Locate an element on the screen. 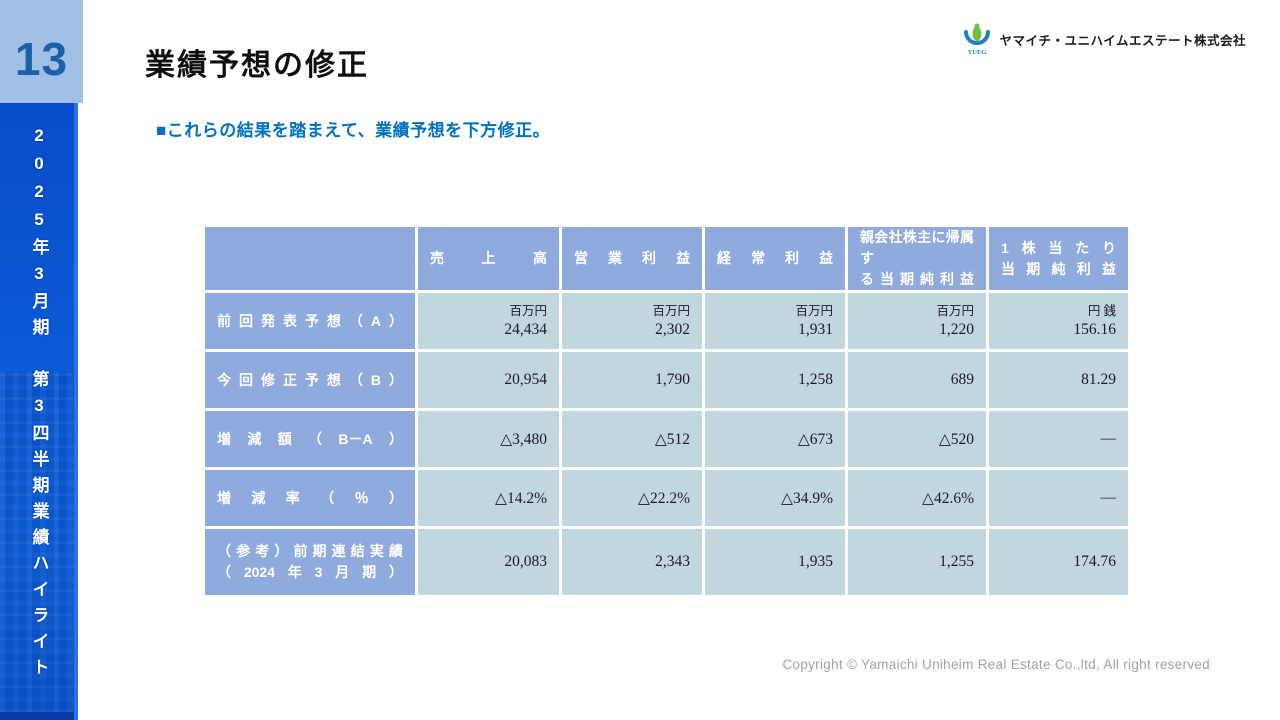  company-logo: YUEG ヤマイチ・ユニハイムエステート株式会社 is located at coordinates (1104, 39).